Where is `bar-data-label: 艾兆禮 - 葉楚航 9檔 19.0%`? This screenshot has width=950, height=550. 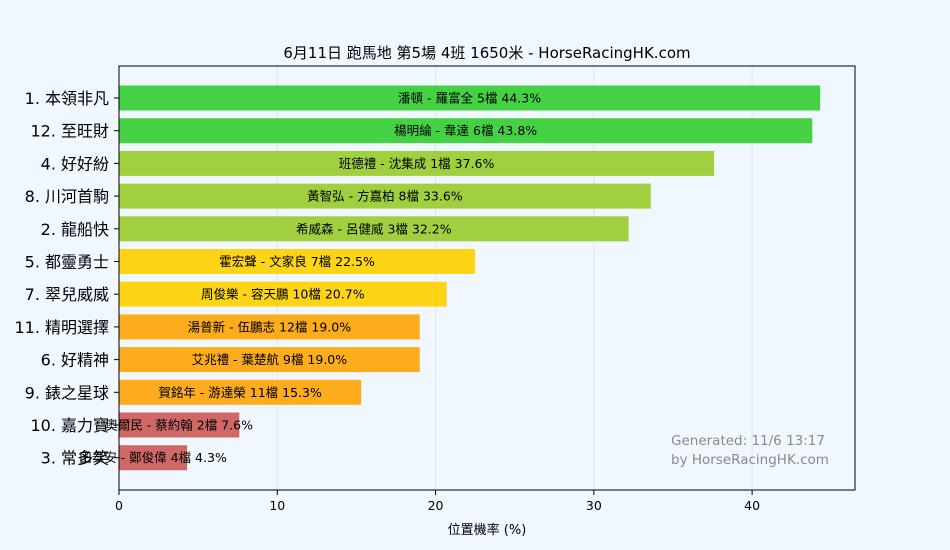 bar-data-label: 艾兆禮 - 葉楚航 9檔 19.0% is located at coordinates (270, 359).